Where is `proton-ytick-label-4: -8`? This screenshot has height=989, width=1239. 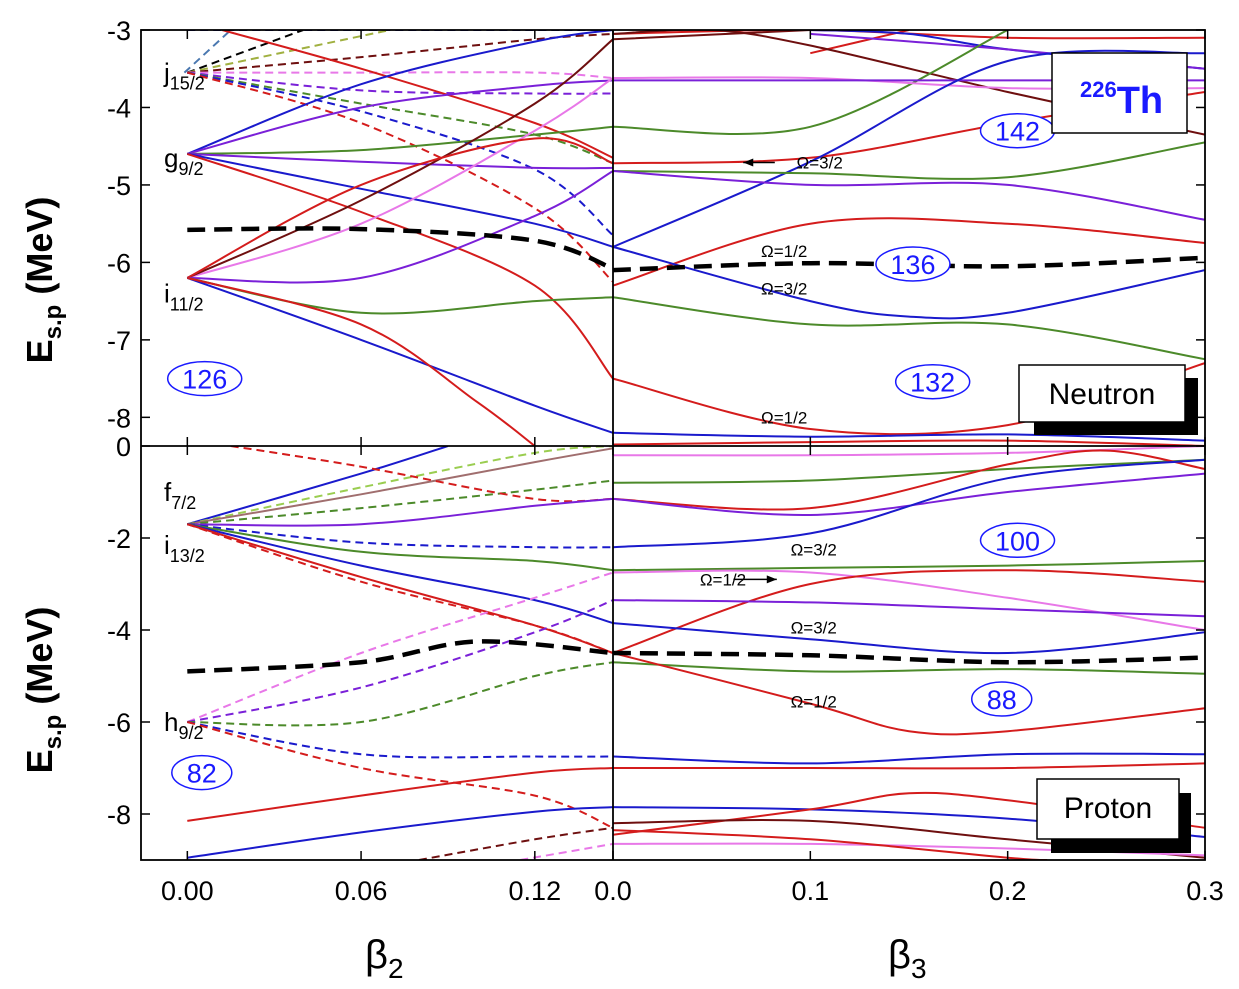
proton-ytick-label-4: -8 is located at coordinates (119, 815).